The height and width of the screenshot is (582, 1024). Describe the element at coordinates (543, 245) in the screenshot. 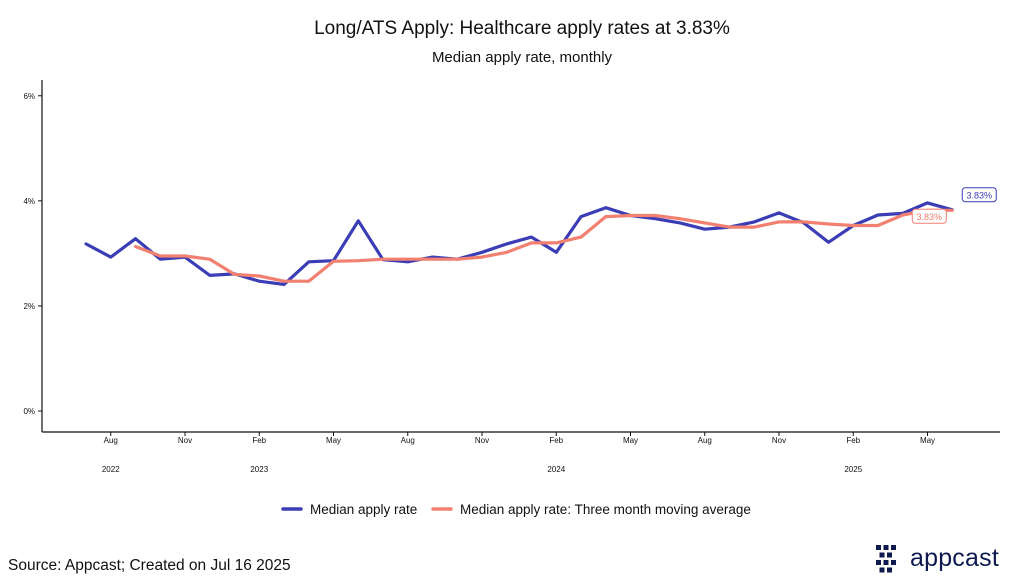

I see `series-line-moving-average` at that location.